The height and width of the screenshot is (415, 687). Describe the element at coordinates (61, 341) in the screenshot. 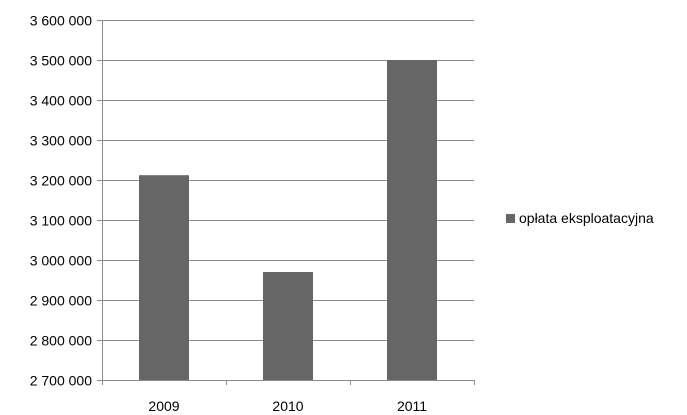

I see `y-tick-label: 2 800 000` at that location.